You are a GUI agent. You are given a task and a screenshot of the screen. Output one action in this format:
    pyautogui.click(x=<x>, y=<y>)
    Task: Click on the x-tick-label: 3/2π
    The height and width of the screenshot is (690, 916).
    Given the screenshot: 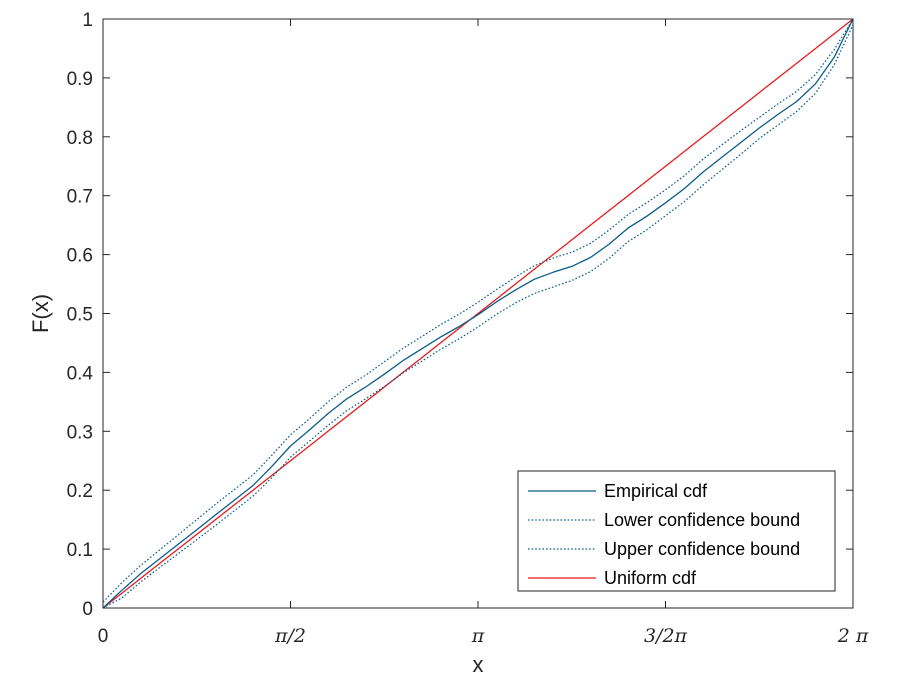 What is the action you would take?
    pyautogui.click(x=666, y=636)
    